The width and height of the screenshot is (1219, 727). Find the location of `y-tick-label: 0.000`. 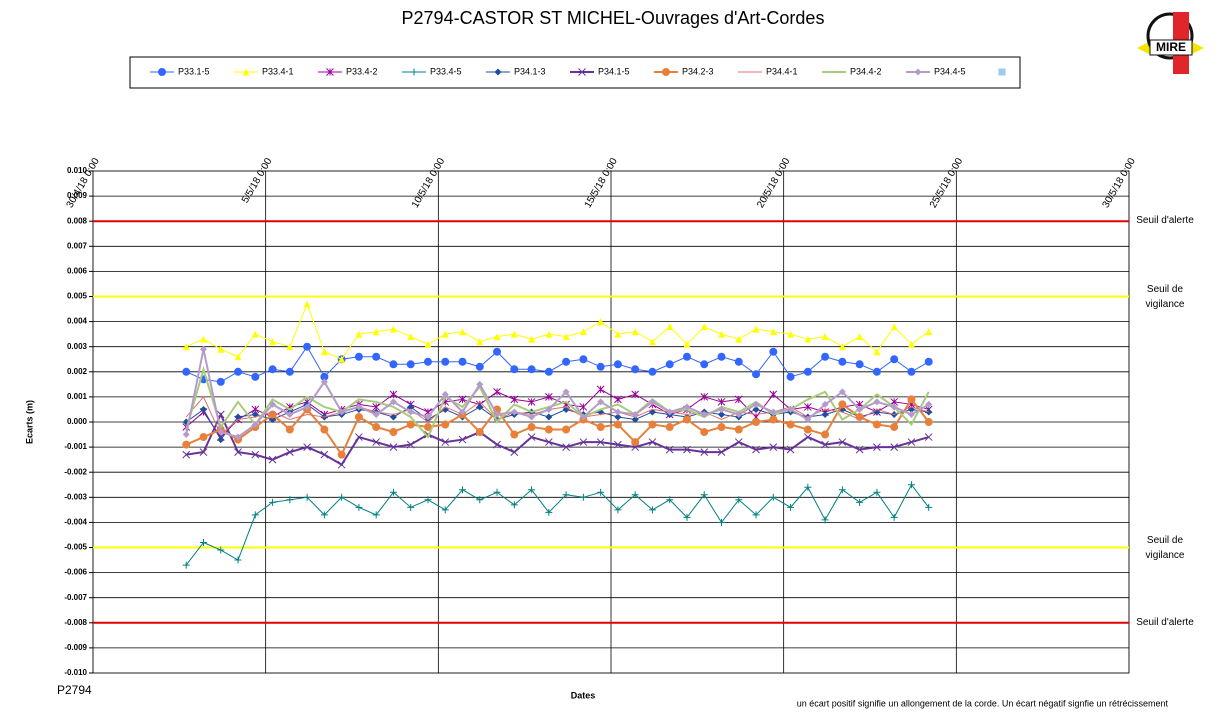

y-tick-label: 0.000 is located at coordinates (77, 421).